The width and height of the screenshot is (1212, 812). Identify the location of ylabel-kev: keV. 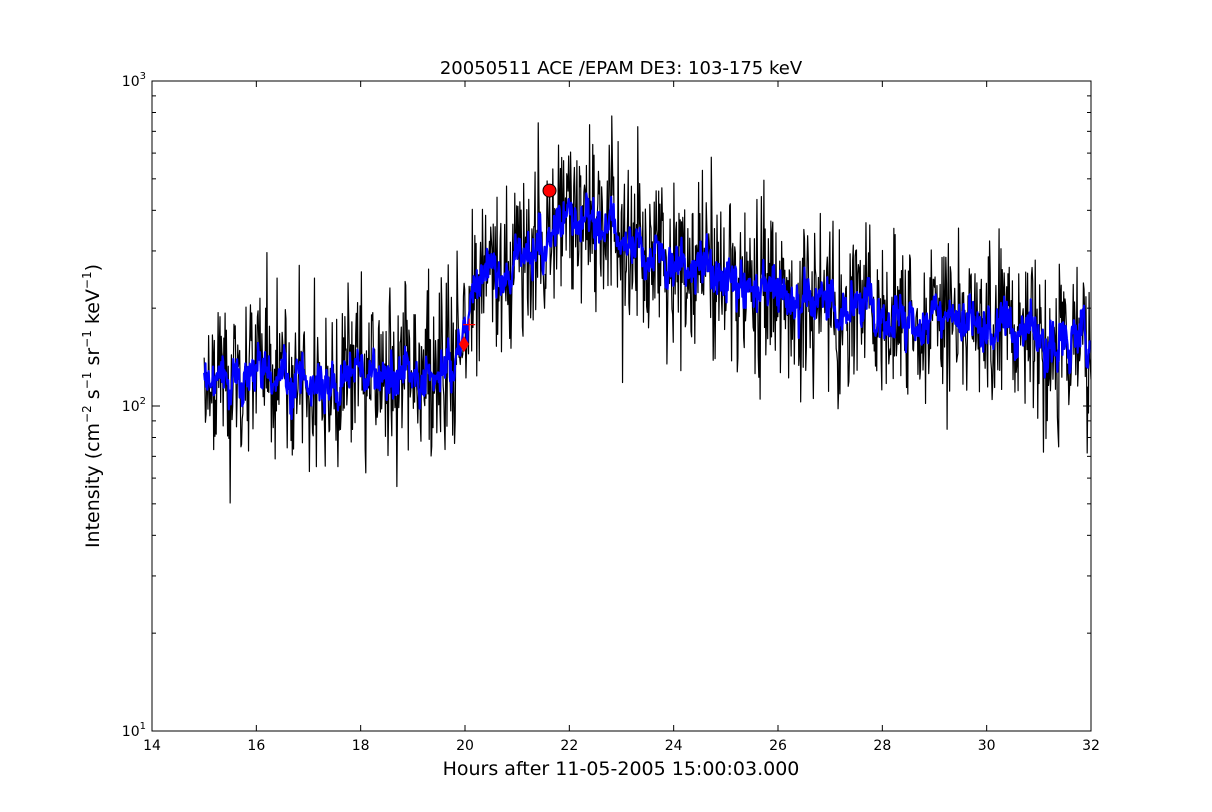
(93, 309).